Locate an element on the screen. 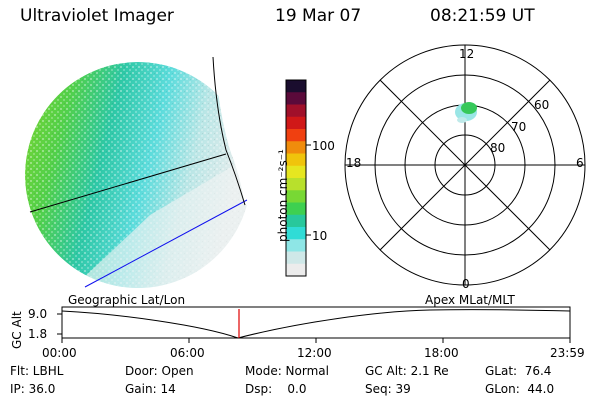 The image size is (600, 400). left-panel-label: Geographic Lat/Lon is located at coordinates (127, 300).